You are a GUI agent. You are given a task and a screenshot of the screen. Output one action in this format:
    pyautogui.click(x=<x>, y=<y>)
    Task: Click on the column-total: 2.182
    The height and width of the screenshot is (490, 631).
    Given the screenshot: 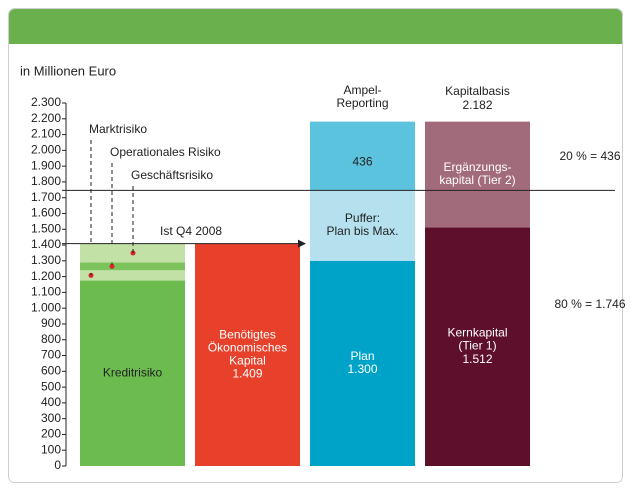 What is the action you would take?
    pyautogui.click(x=477, y=105)
    